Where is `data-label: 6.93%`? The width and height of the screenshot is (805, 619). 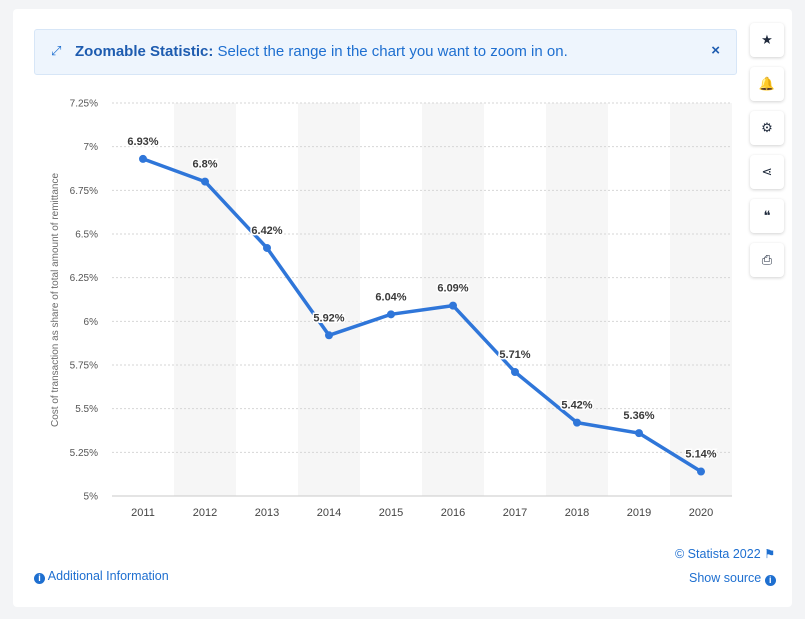 data-label: 6.93% is located at coordinates (142, 142).